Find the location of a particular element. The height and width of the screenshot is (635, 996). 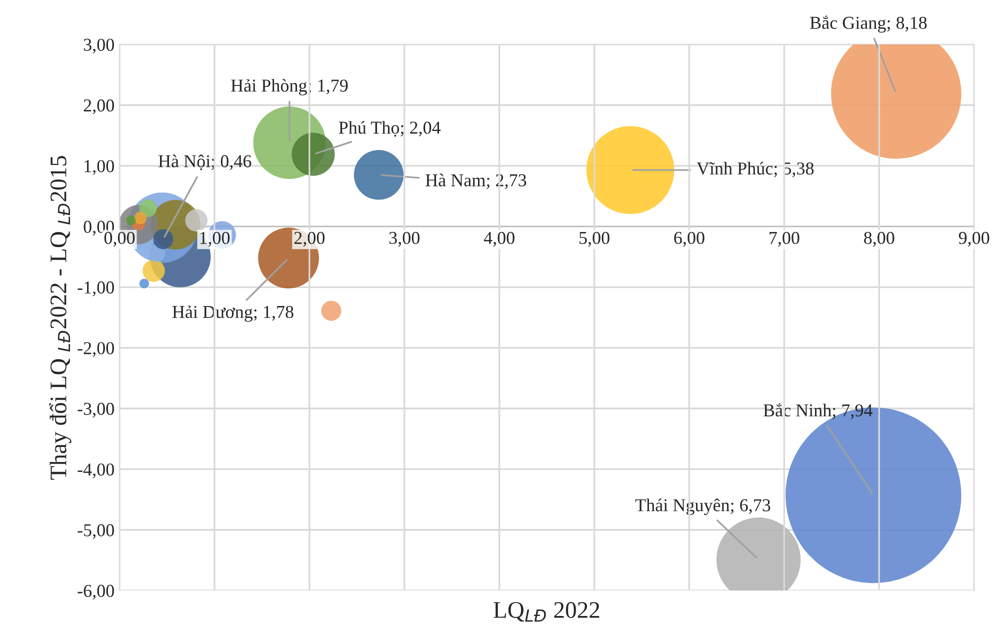

x-tick-label: 8,00 is located at coordinates (879, 239).